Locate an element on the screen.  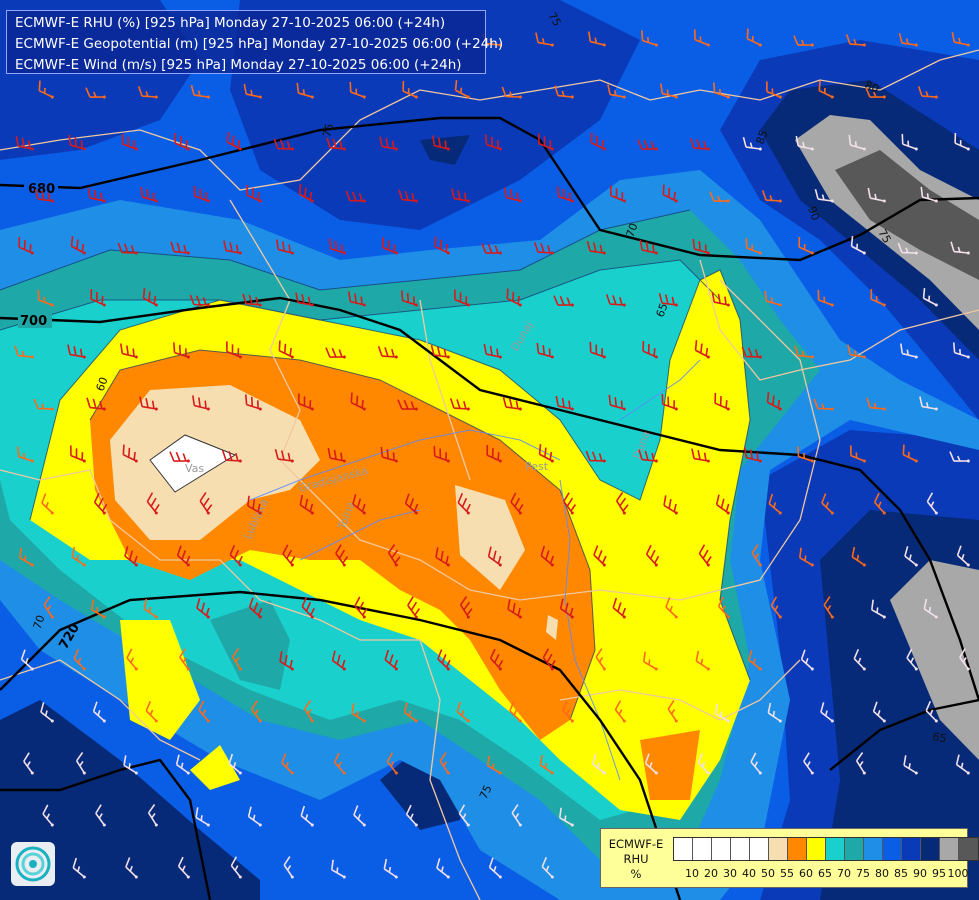
legend-tick: 10 is located at coordinates (692, 873).